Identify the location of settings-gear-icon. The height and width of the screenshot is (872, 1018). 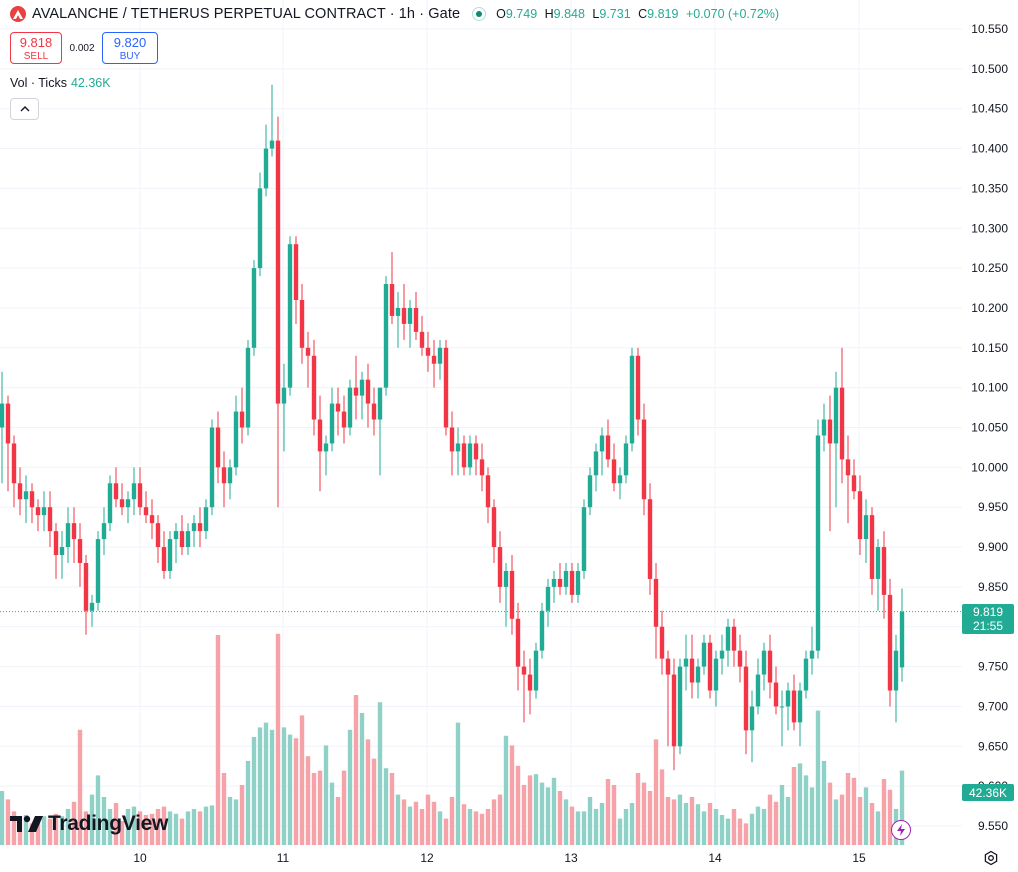
(991, 858).